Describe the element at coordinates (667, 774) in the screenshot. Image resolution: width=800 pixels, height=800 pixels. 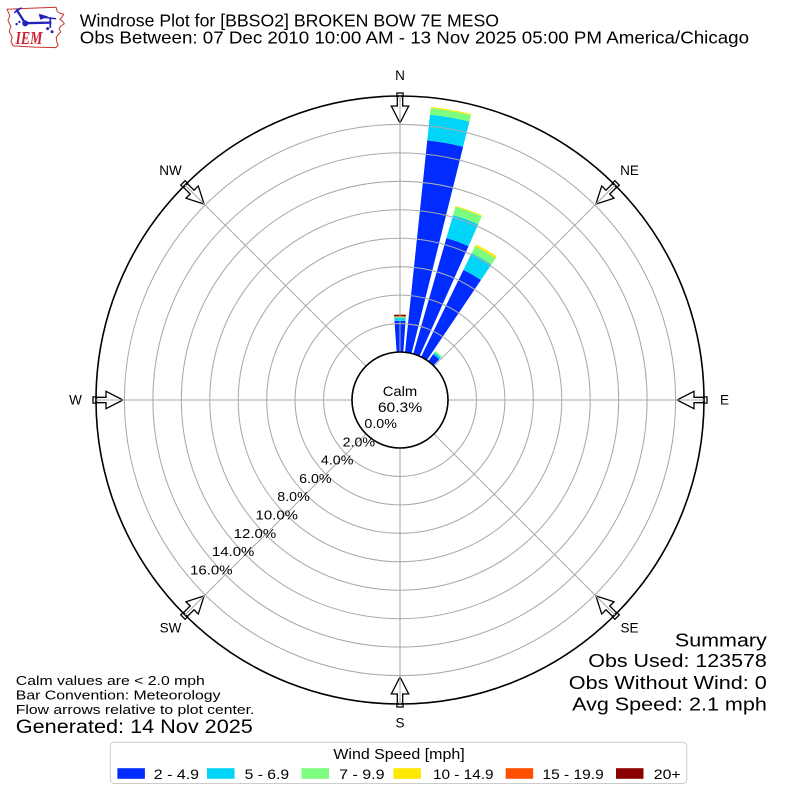
I see `svg-text: 20+` at that location.